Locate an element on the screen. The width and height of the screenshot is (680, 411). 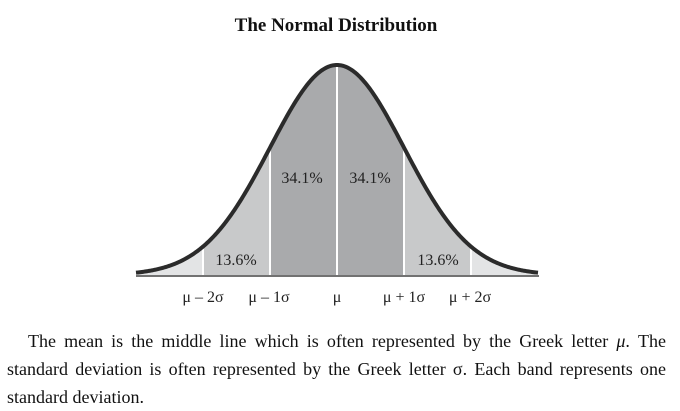
x-label-3: μ is located at coordinates (337, 297).